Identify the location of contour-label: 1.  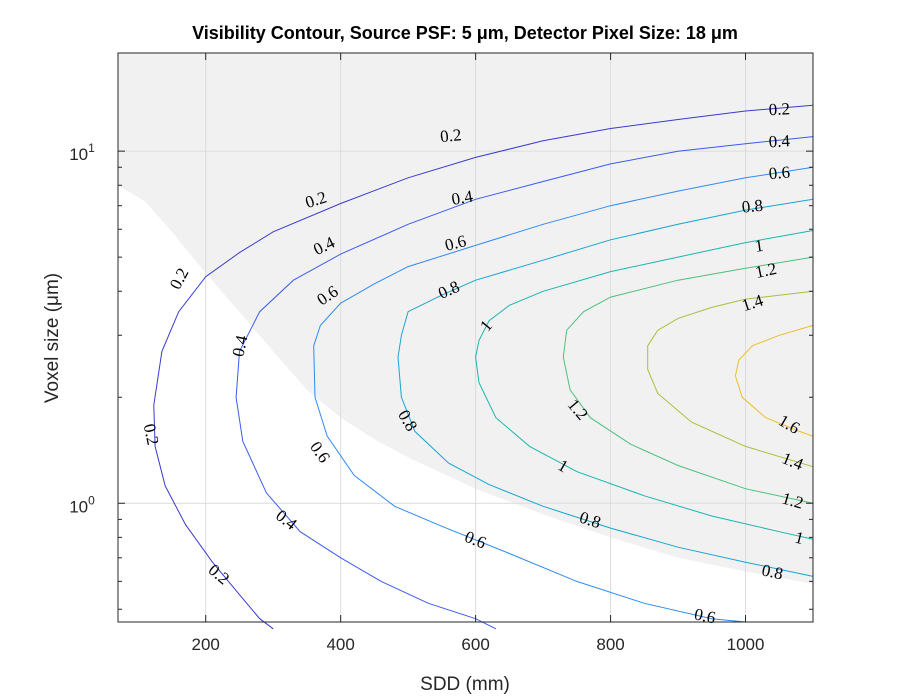
(759, 246).